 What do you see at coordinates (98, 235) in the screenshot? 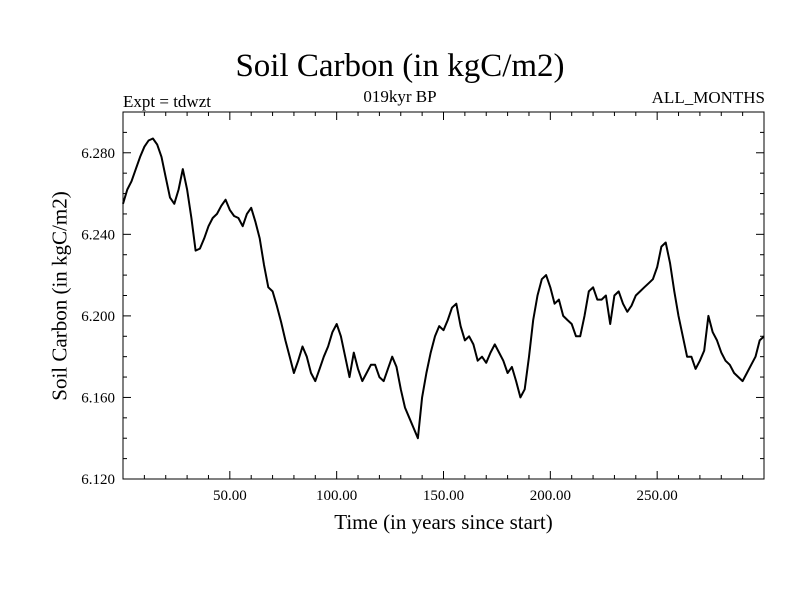
I see `y-tick-label: 6.240` at bounding box center [98, 235].